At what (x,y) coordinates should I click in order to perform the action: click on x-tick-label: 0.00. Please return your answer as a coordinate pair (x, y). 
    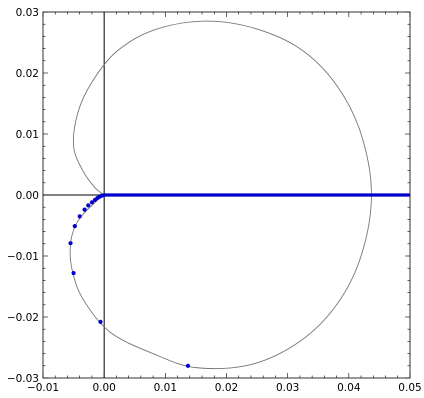
    Looking at the image, I should click on (103, 388).